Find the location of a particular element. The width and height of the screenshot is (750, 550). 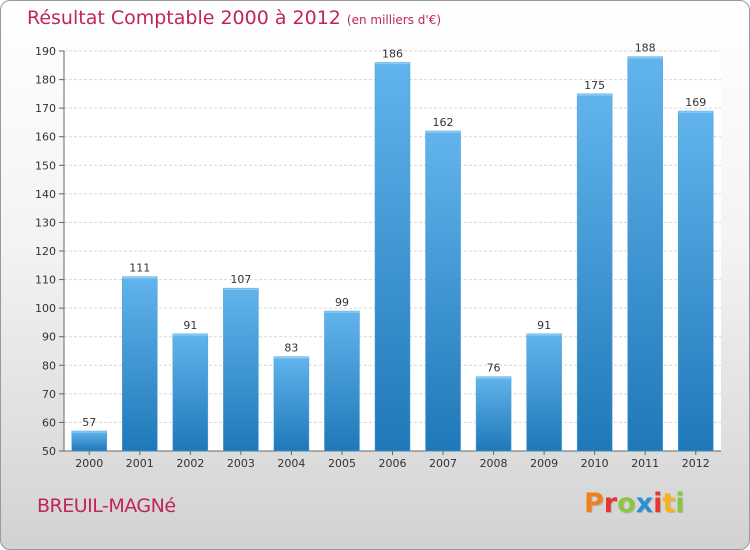

data-label: 162 is located at coordinates (443, 122).